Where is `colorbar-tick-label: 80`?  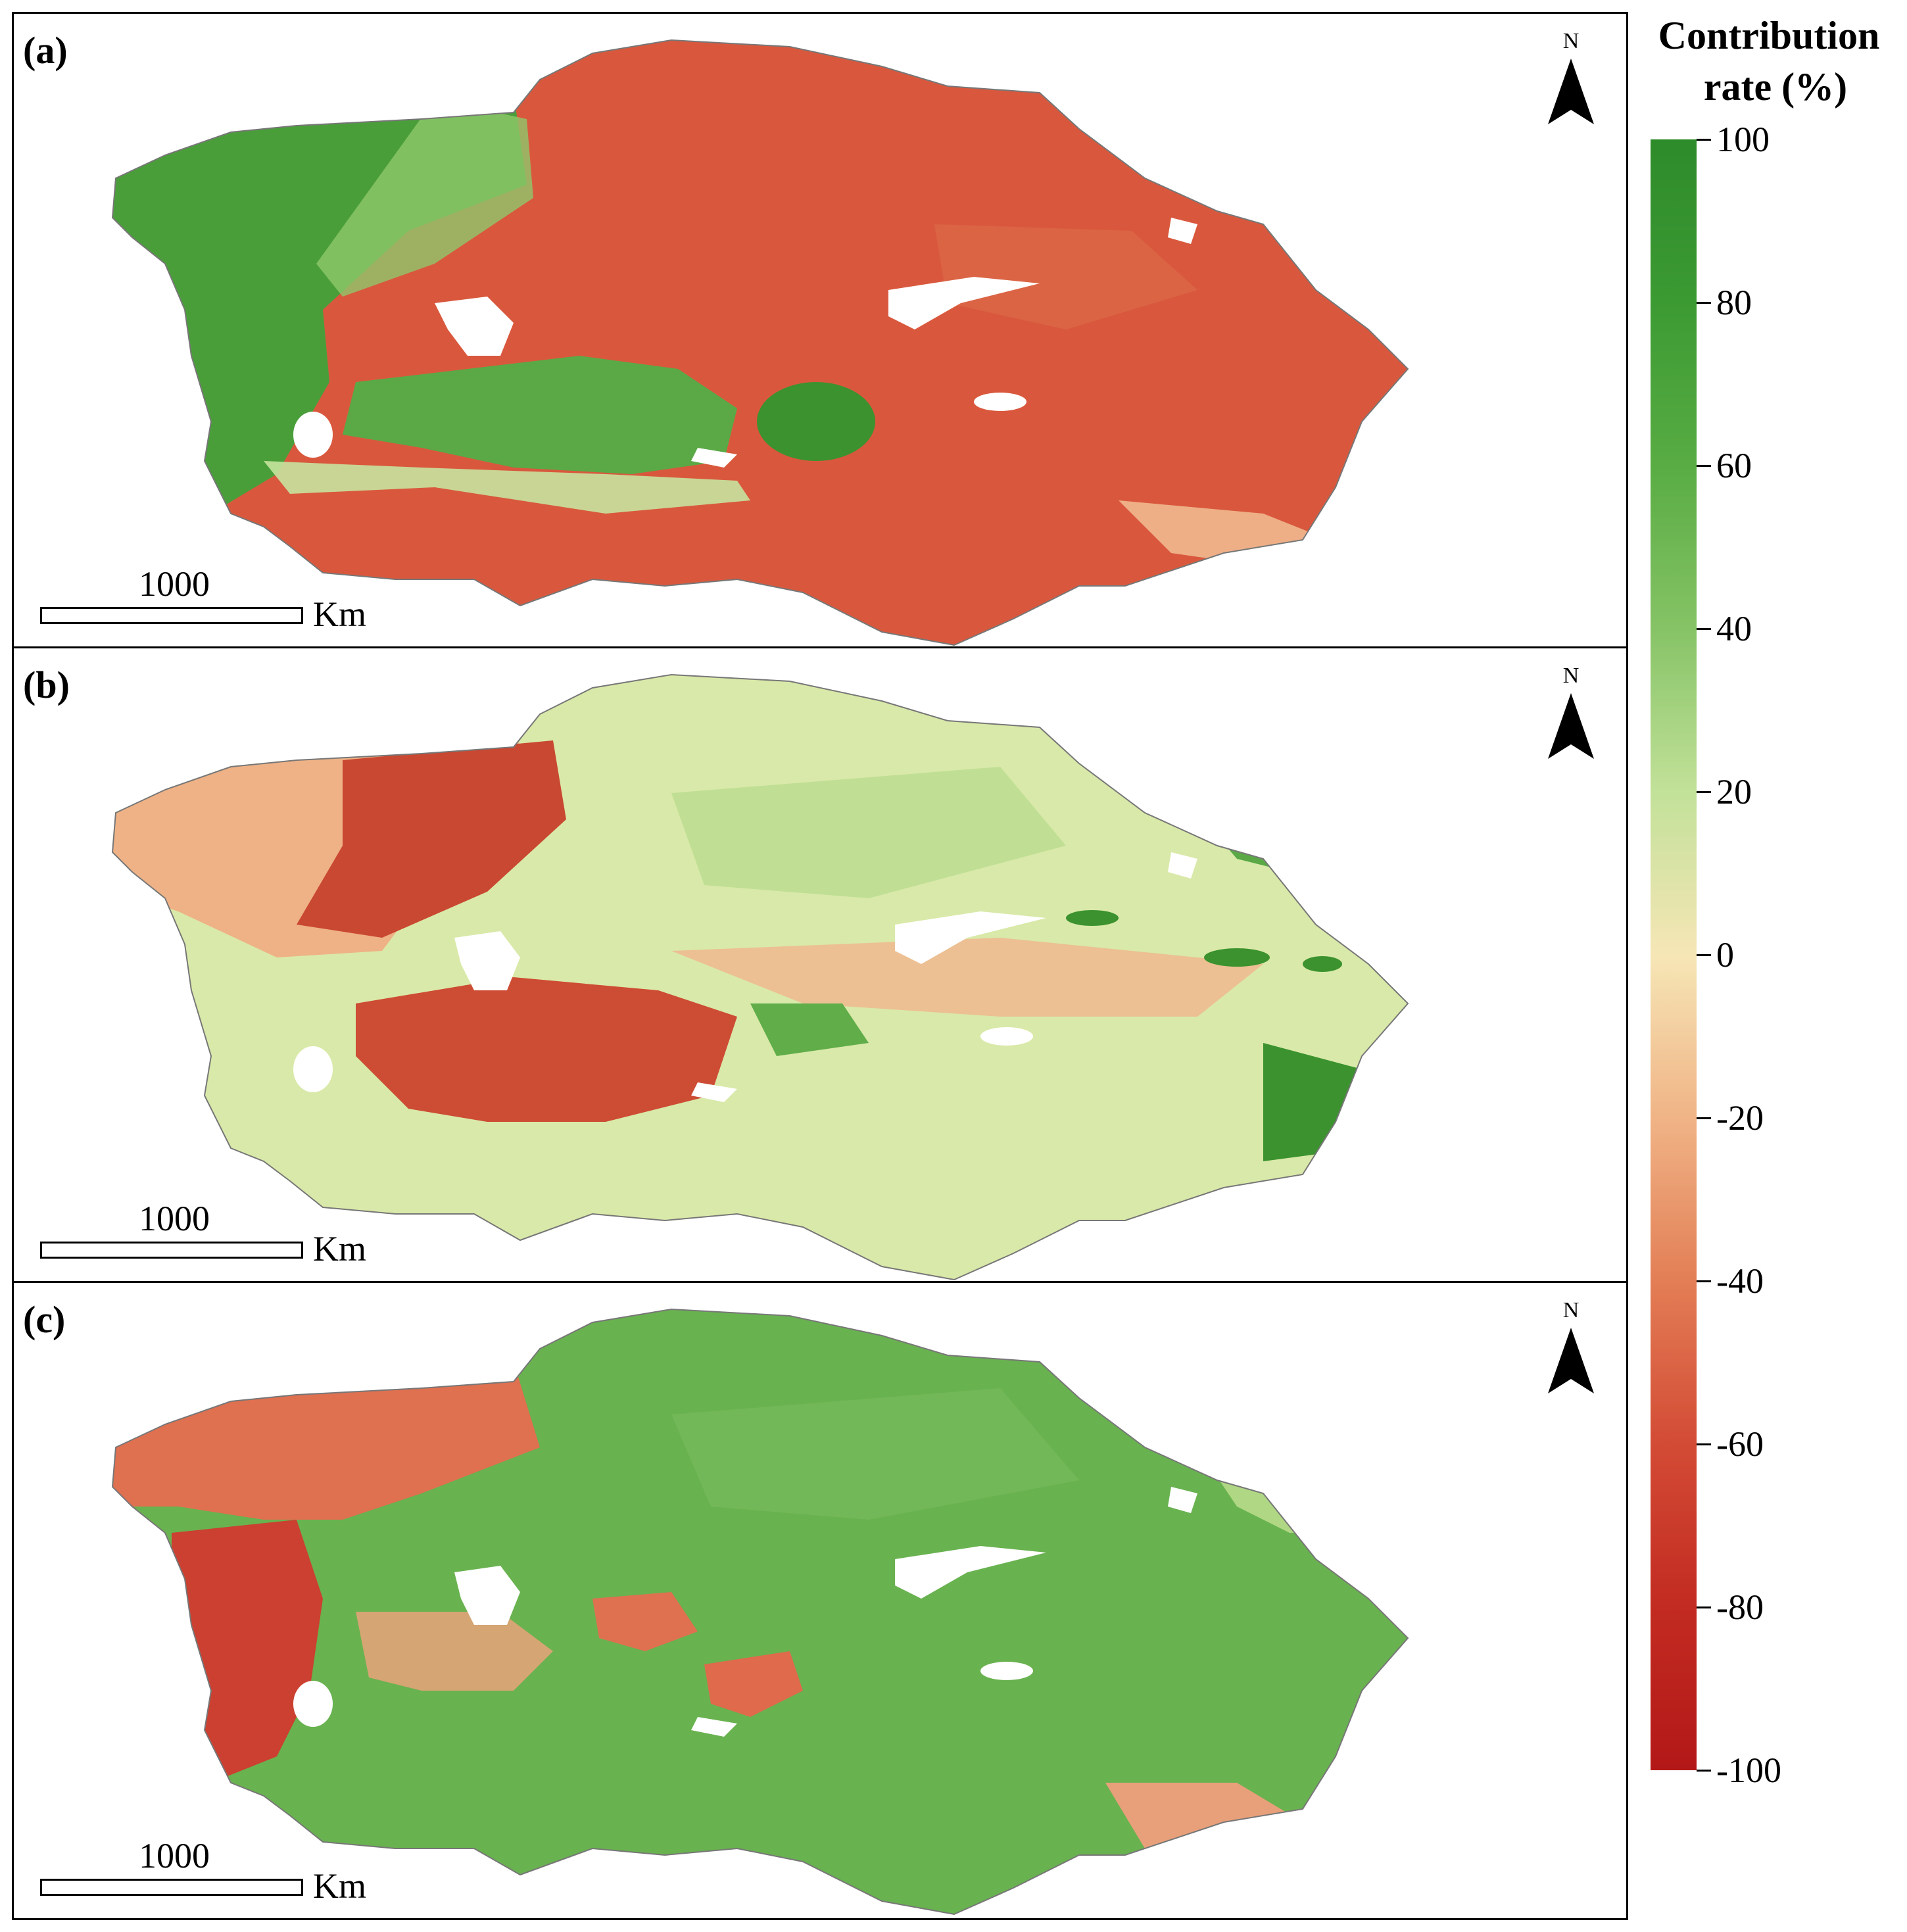 colorbar-tick-label: 80 is located at coordinates (1734, 302).